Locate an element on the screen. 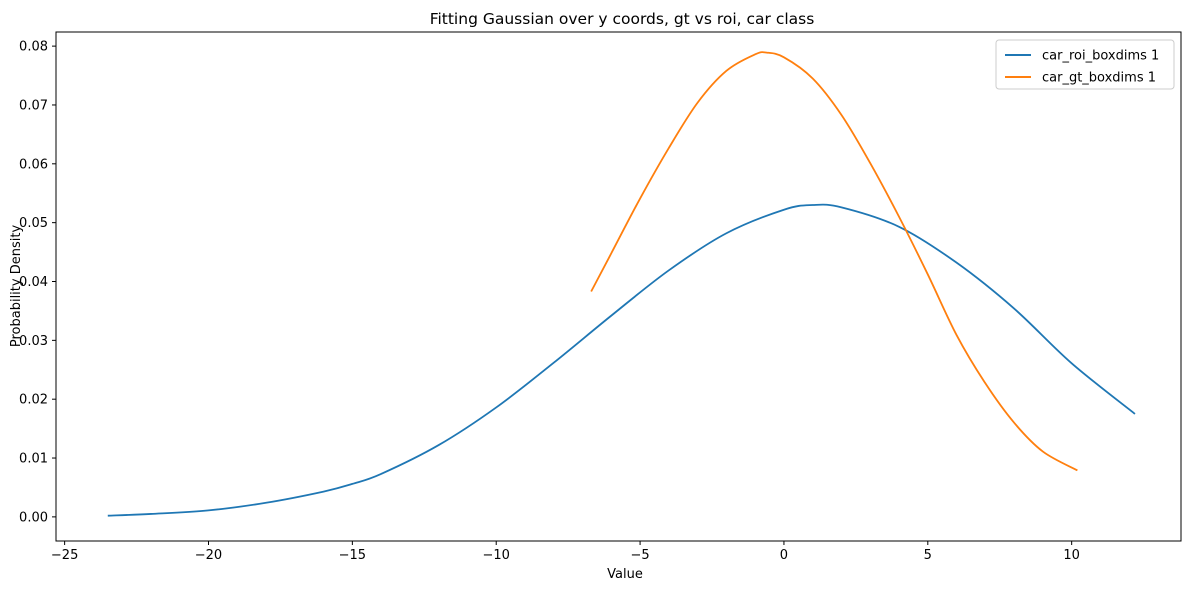 The image size is (1189, 590). y-tick-label: 0.02 is located at coordinates (33, 400).